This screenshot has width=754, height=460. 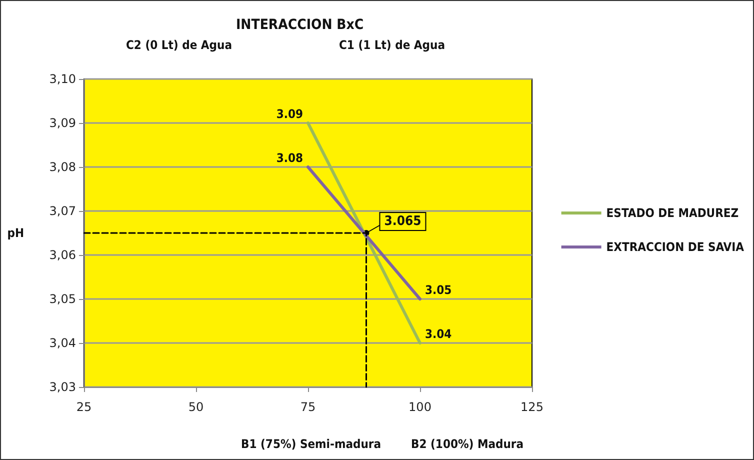 What do you see at coordinates (289, 114) in the screenshot?
I see `data-label: 3.09` at bounding box center [289, 114].